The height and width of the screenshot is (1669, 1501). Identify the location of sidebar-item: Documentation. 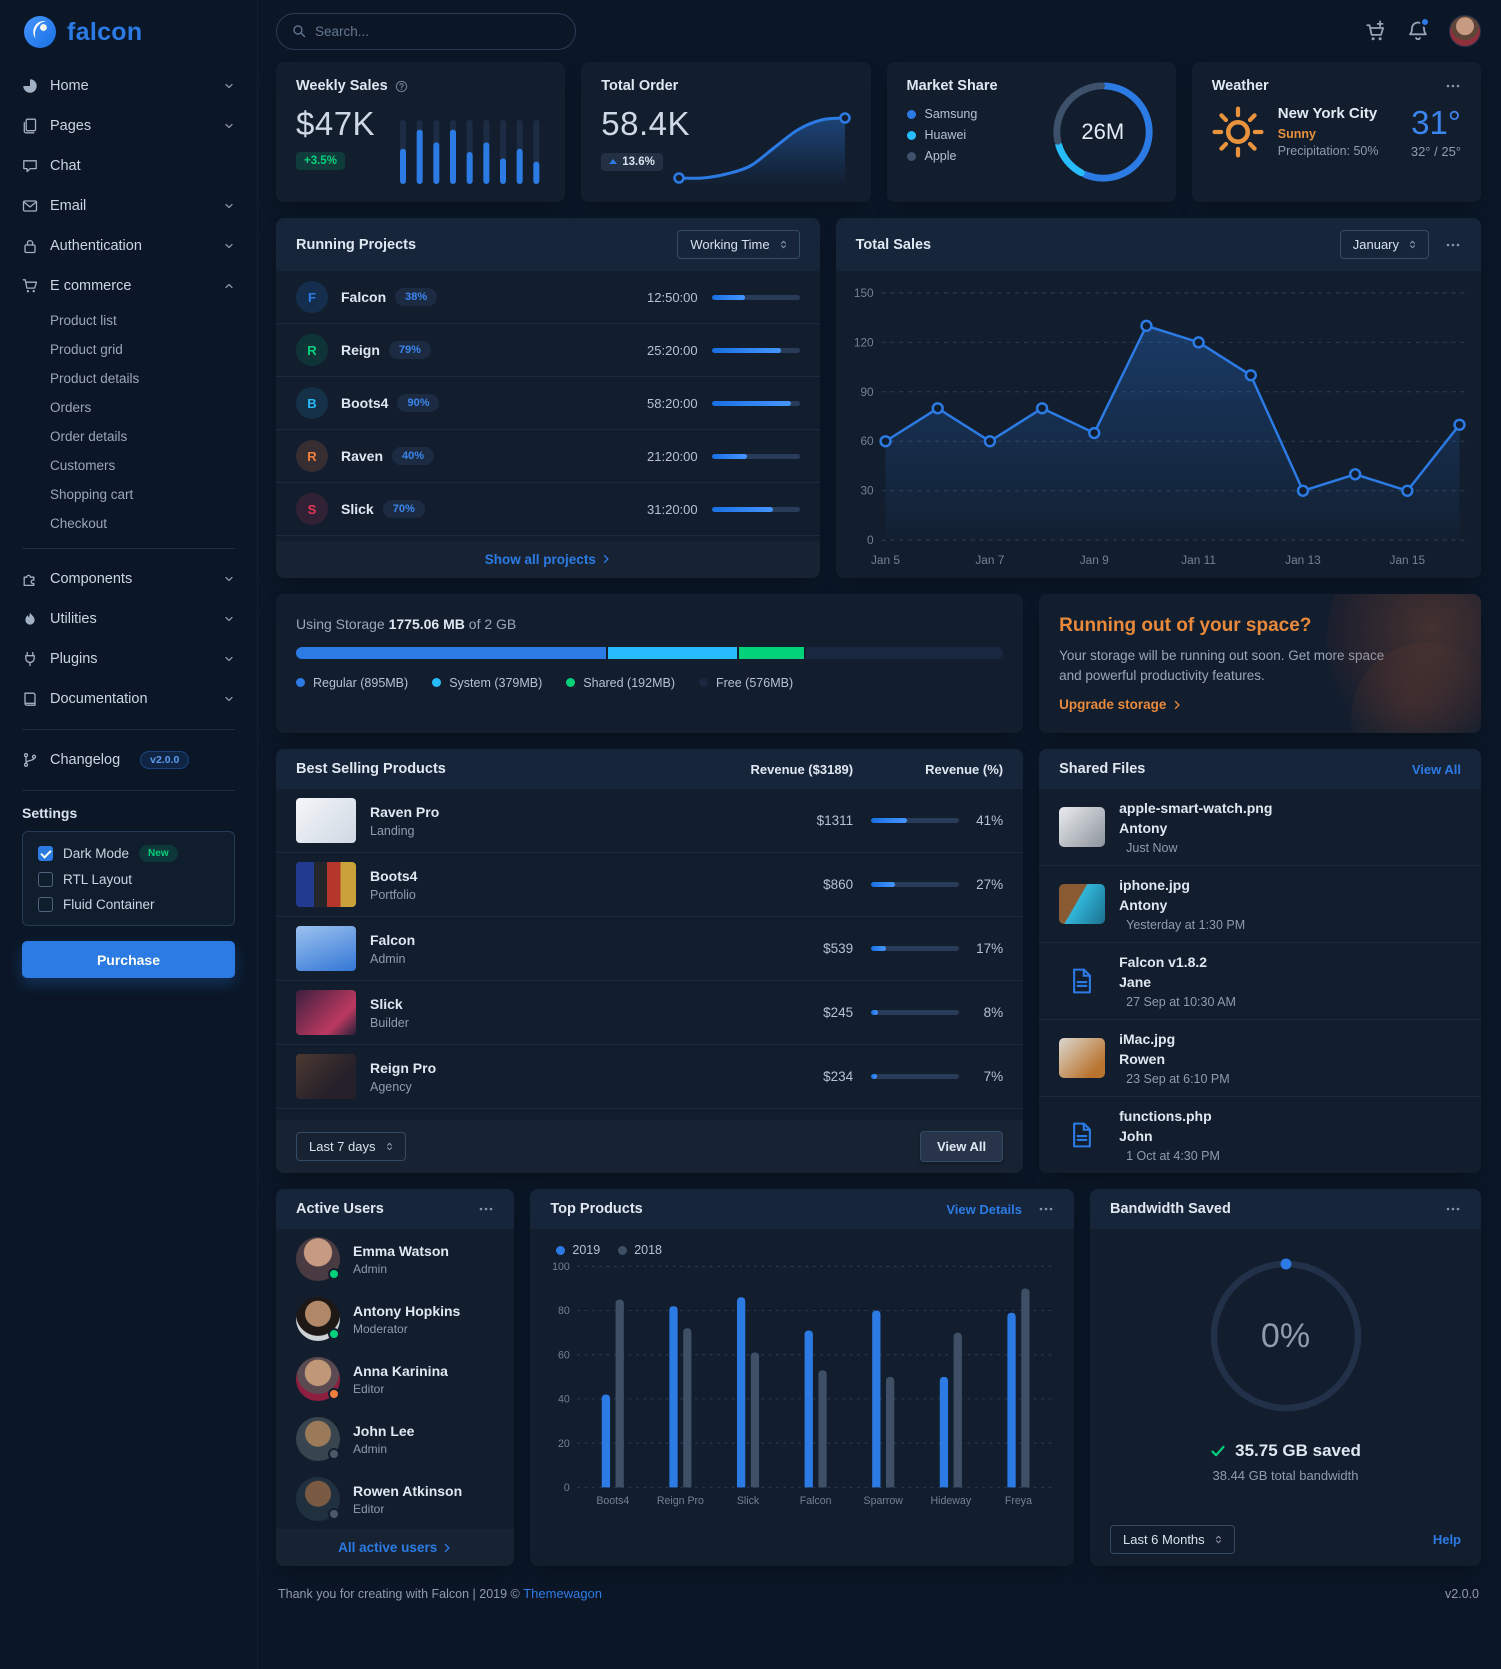
(128, 699).